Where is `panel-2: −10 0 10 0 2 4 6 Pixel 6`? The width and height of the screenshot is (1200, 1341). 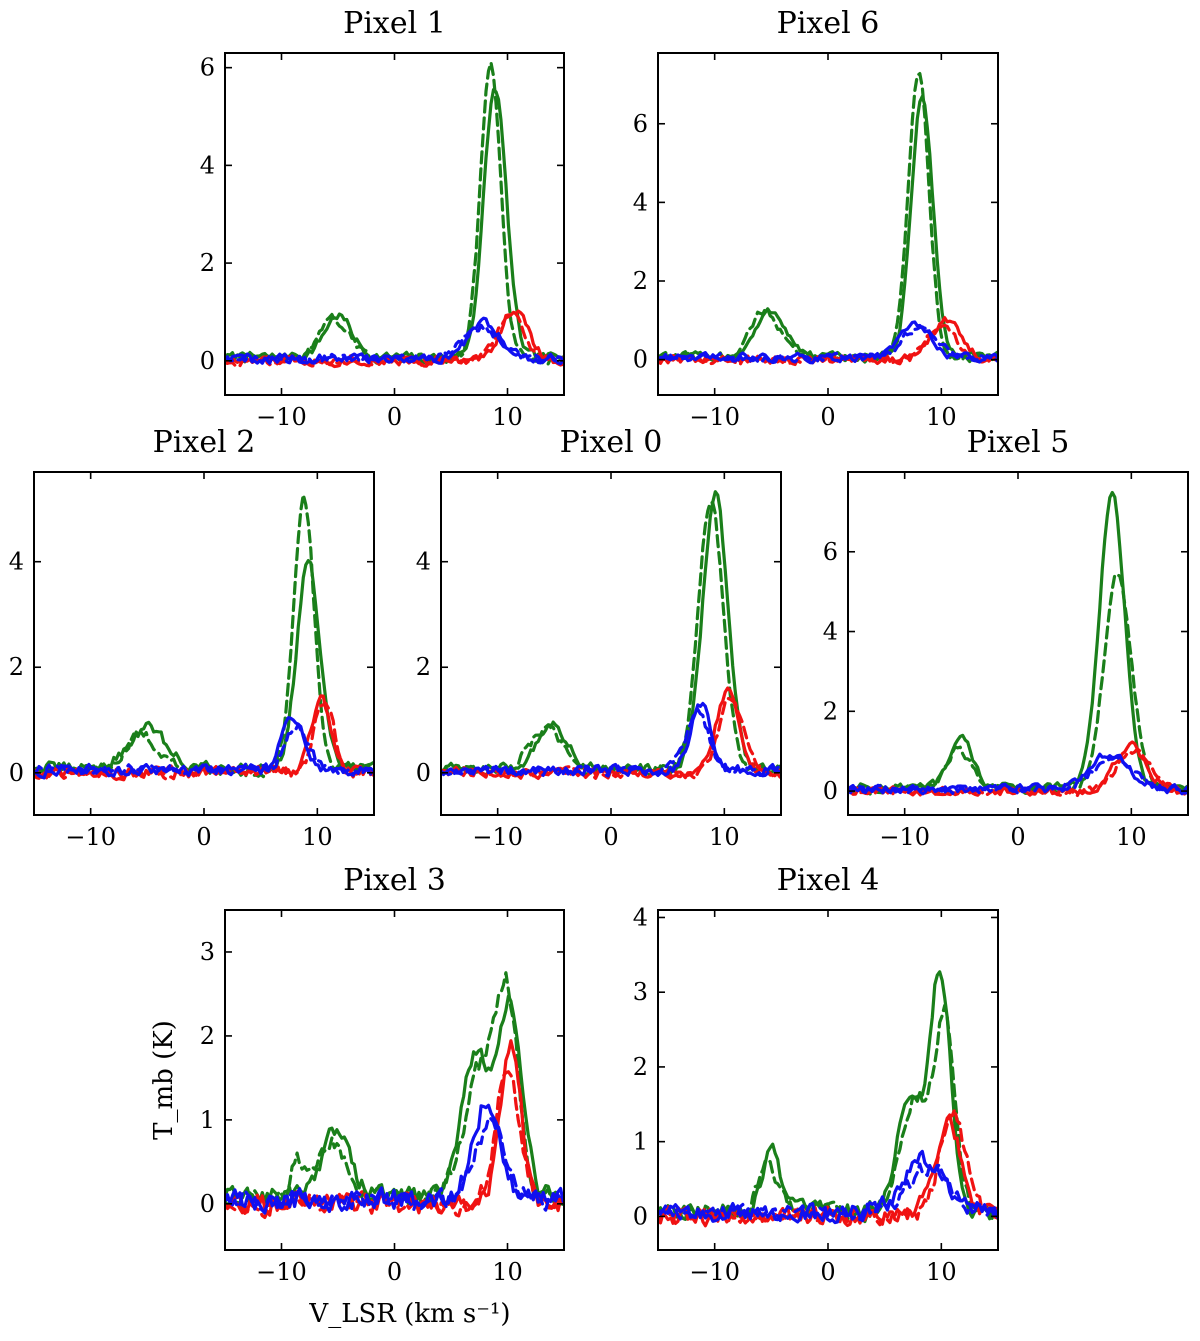
panel-2: −10 0 10 0 2 4 6 Pixel 6 is located at coordinates (816, 218).